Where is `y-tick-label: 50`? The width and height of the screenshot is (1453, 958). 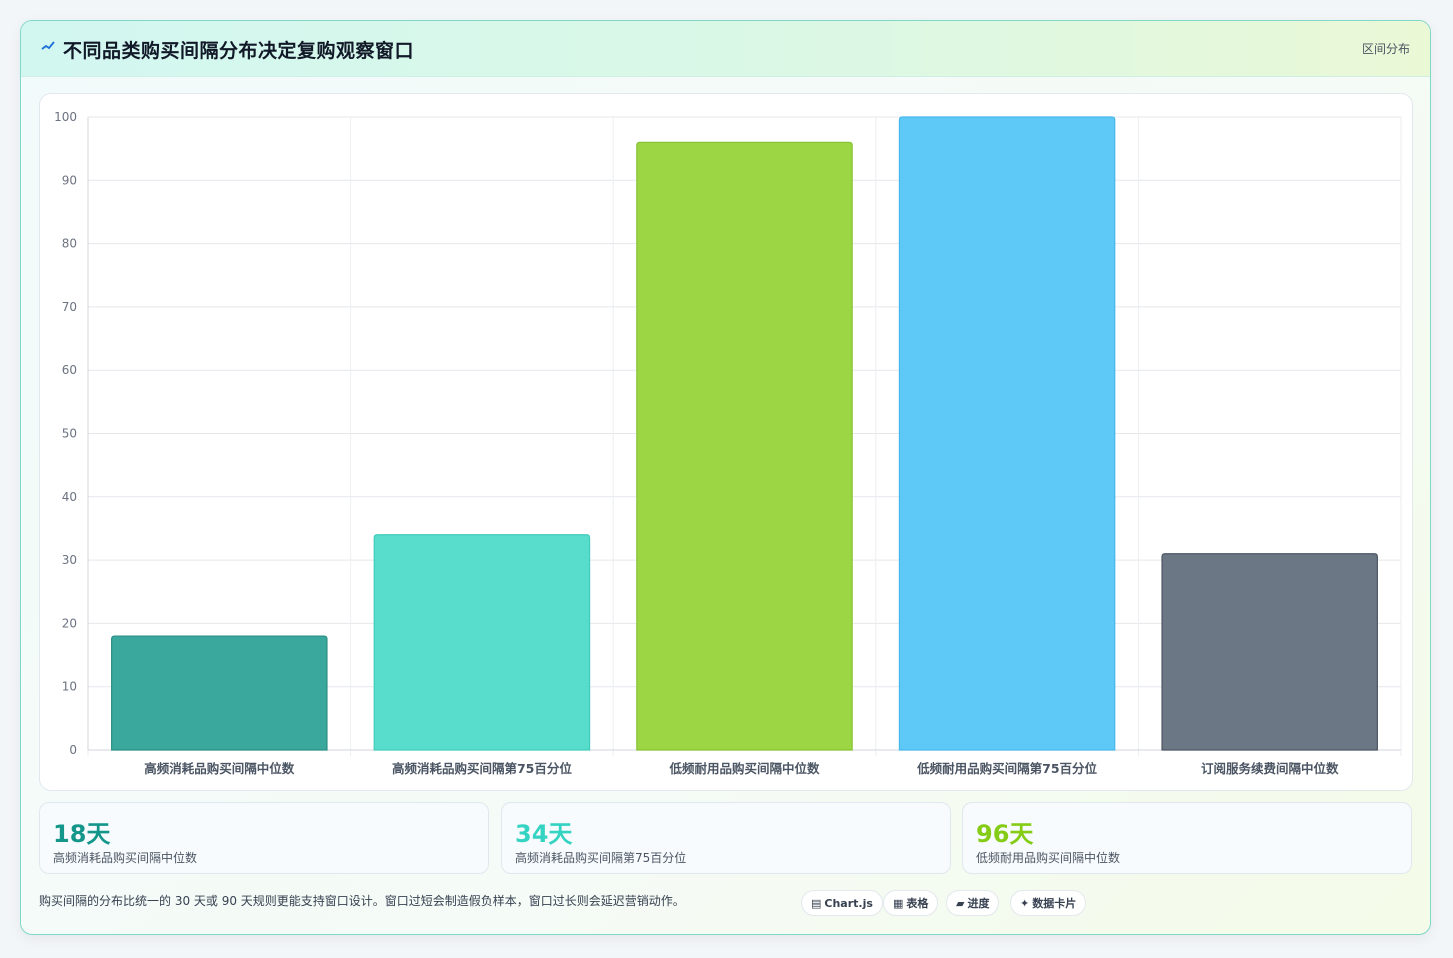 y-tick-label: 50 is located at coordinates (69, 434).